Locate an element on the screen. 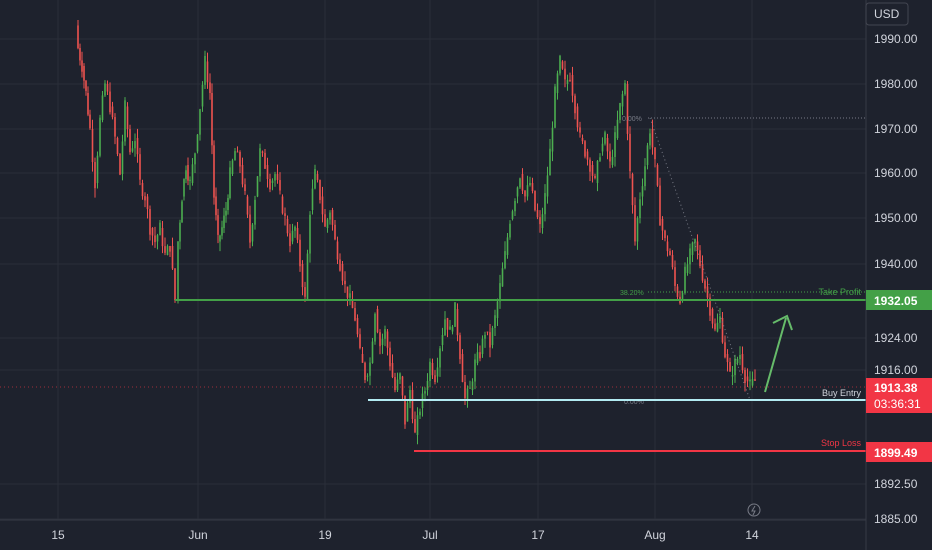 The height and width of the screenshot is (550, 932). time-axis: 15 Jun 19 Jul 17 Aug 14 is located at coordinates (433, 530).